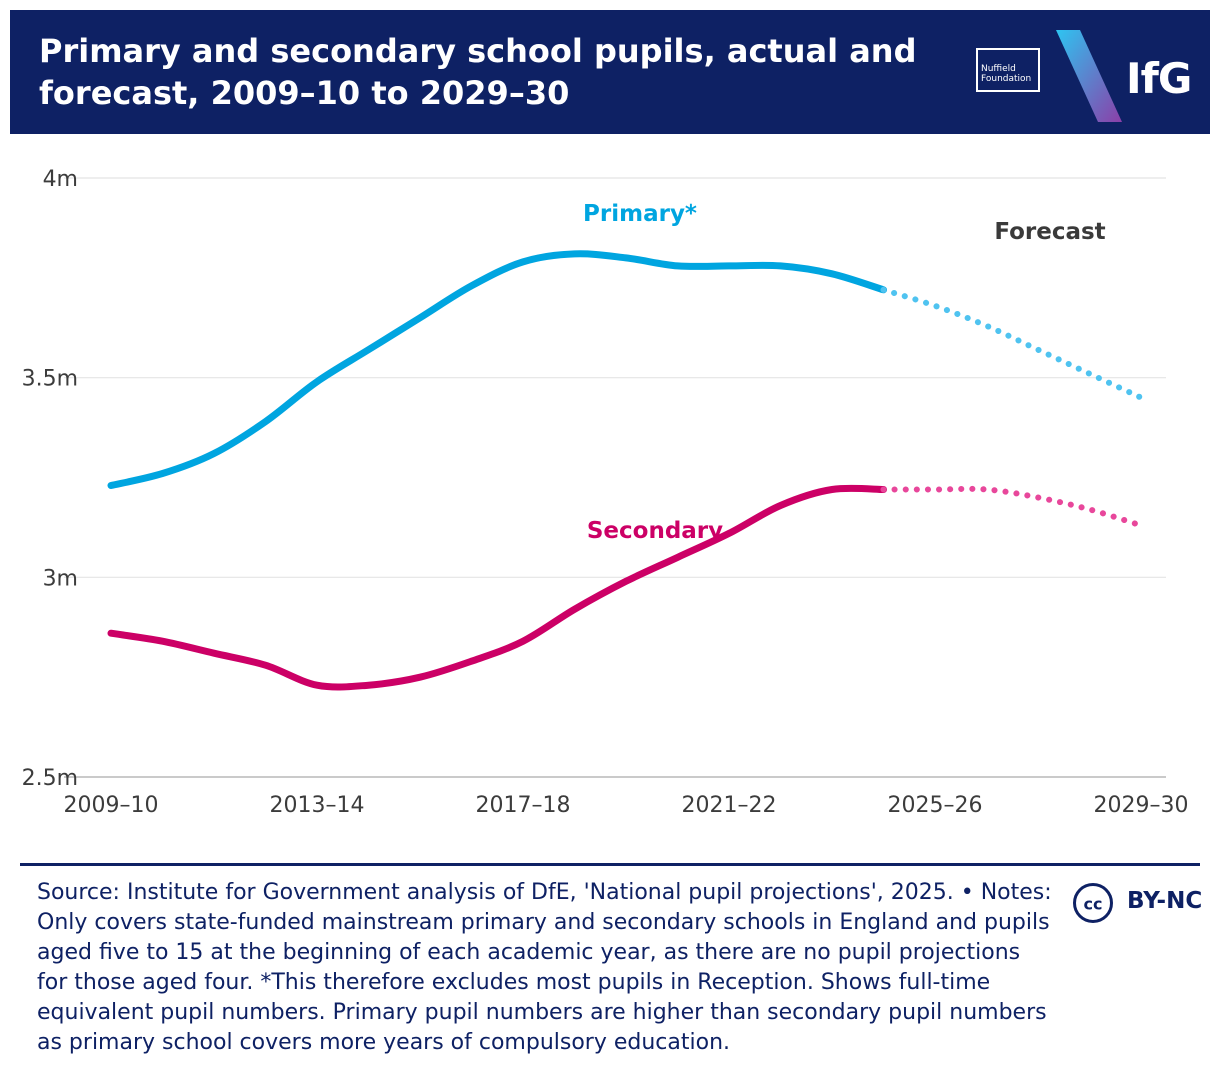 Image resolution: width=1220 pixels, height=1084 pixels. What do you see at coordinates (50, 379) in the screenshot?
I see `y-tick-label: 3.5m` at bounding box center [50, 379].